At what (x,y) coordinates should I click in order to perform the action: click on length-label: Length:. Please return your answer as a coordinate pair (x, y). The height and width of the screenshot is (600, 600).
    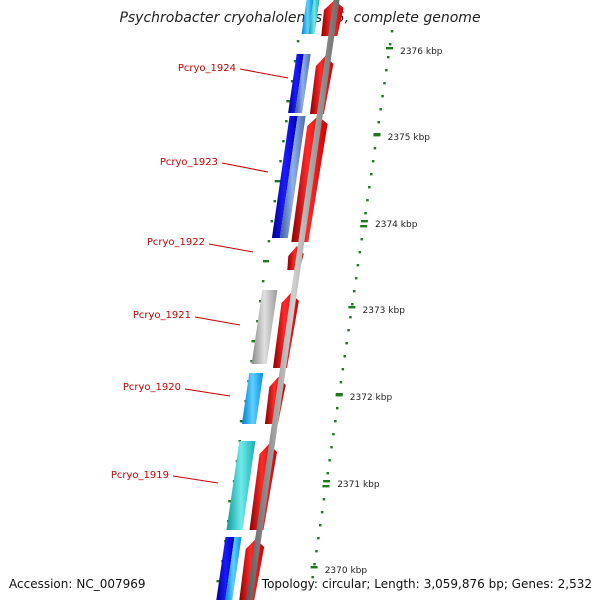
    Looking at the image, I should click on (397, 584).